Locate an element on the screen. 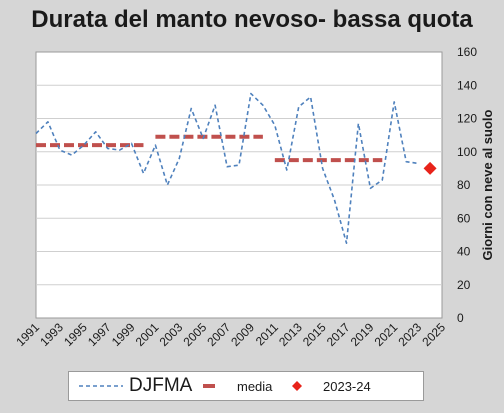  x-tick-label: 2009 is located at coordinates (242, 334).